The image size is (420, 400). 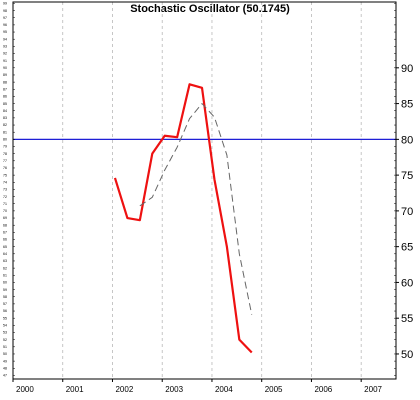 What do you see at coordinates (5, 318) in the screenshot?
I see `left-minor-label-55: 55` at bounding box center [5, 318].